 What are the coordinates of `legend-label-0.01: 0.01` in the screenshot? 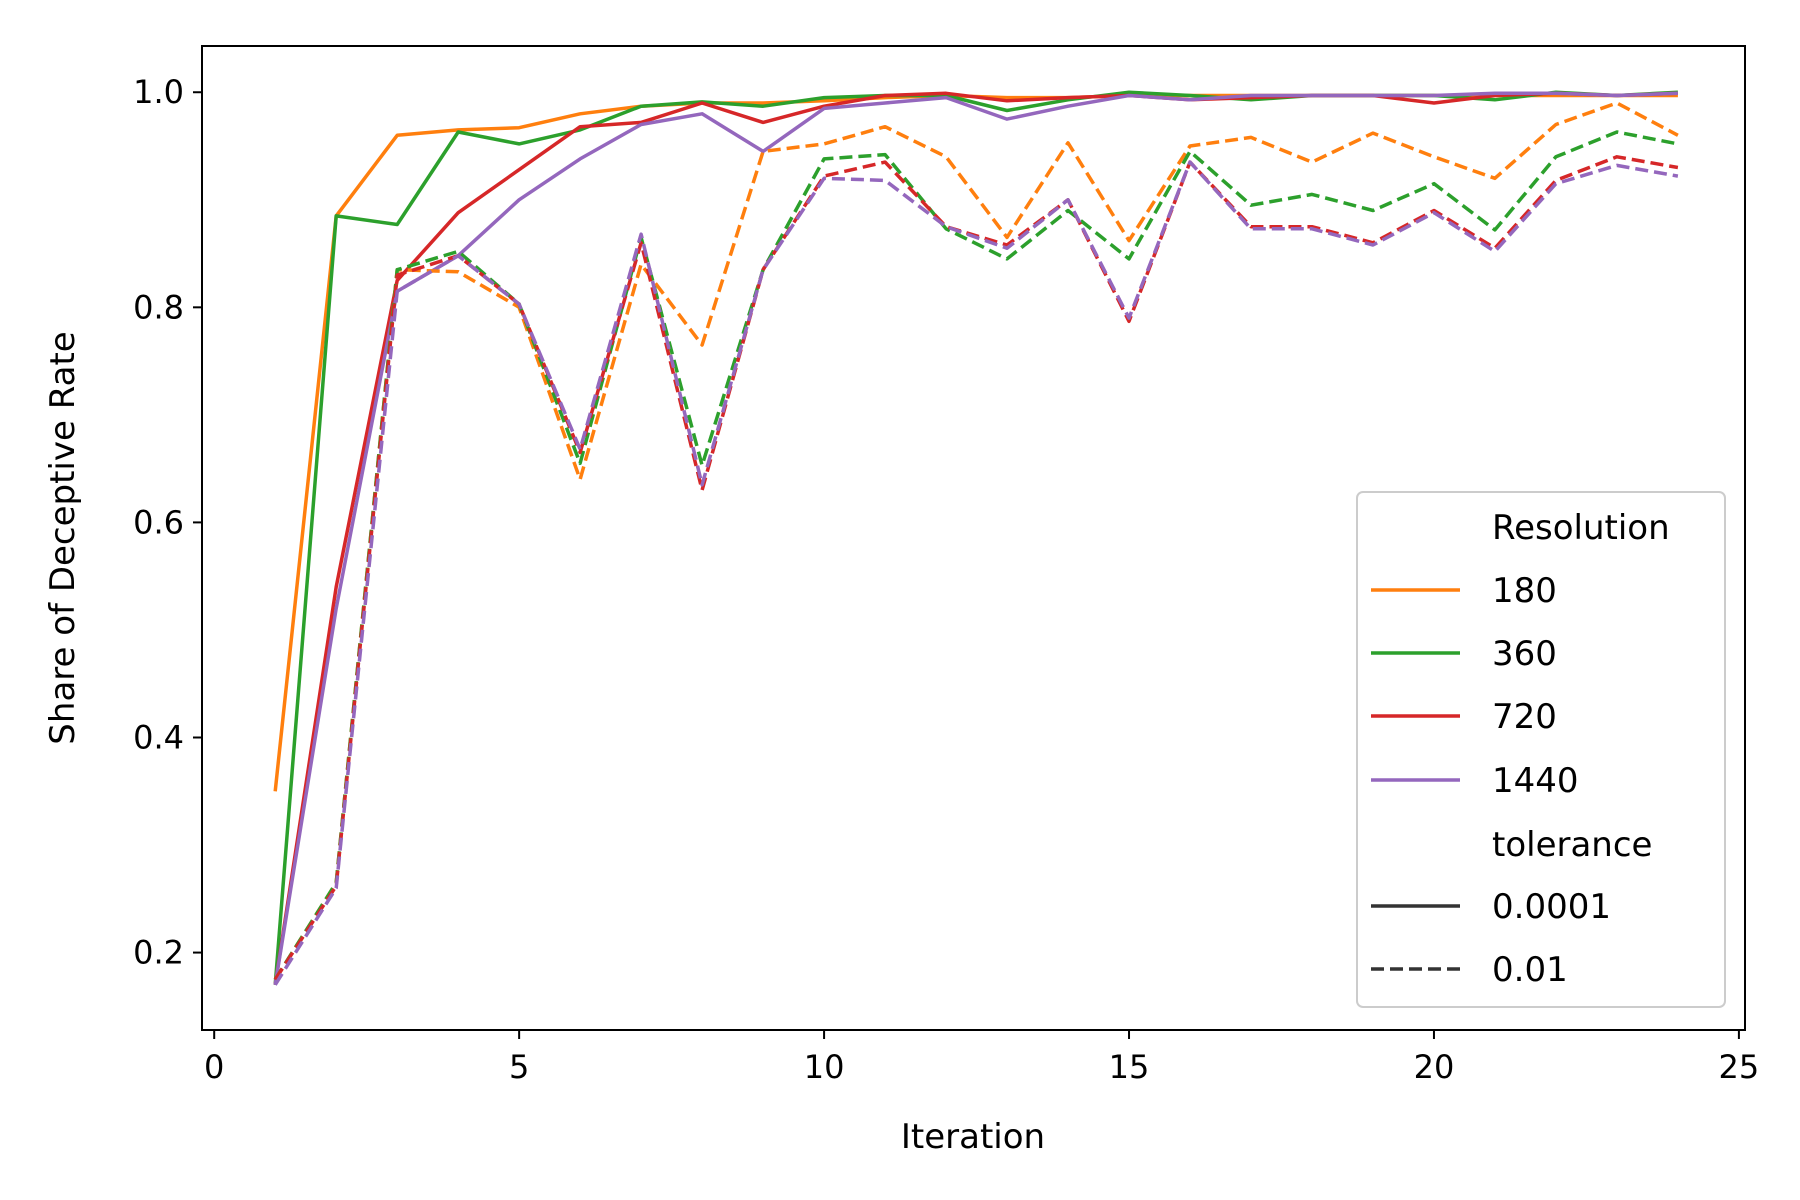 It's located at (1530, 970).